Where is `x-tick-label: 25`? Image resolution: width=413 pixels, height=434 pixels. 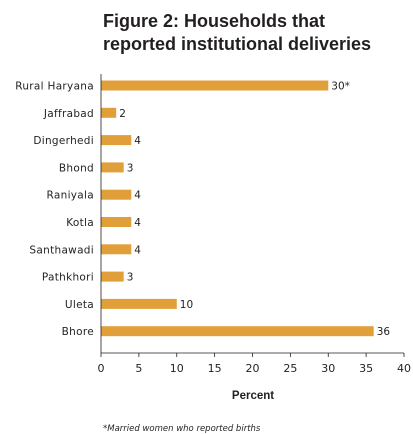 x-tick-label: 25 is located at coordinates (290, 368).